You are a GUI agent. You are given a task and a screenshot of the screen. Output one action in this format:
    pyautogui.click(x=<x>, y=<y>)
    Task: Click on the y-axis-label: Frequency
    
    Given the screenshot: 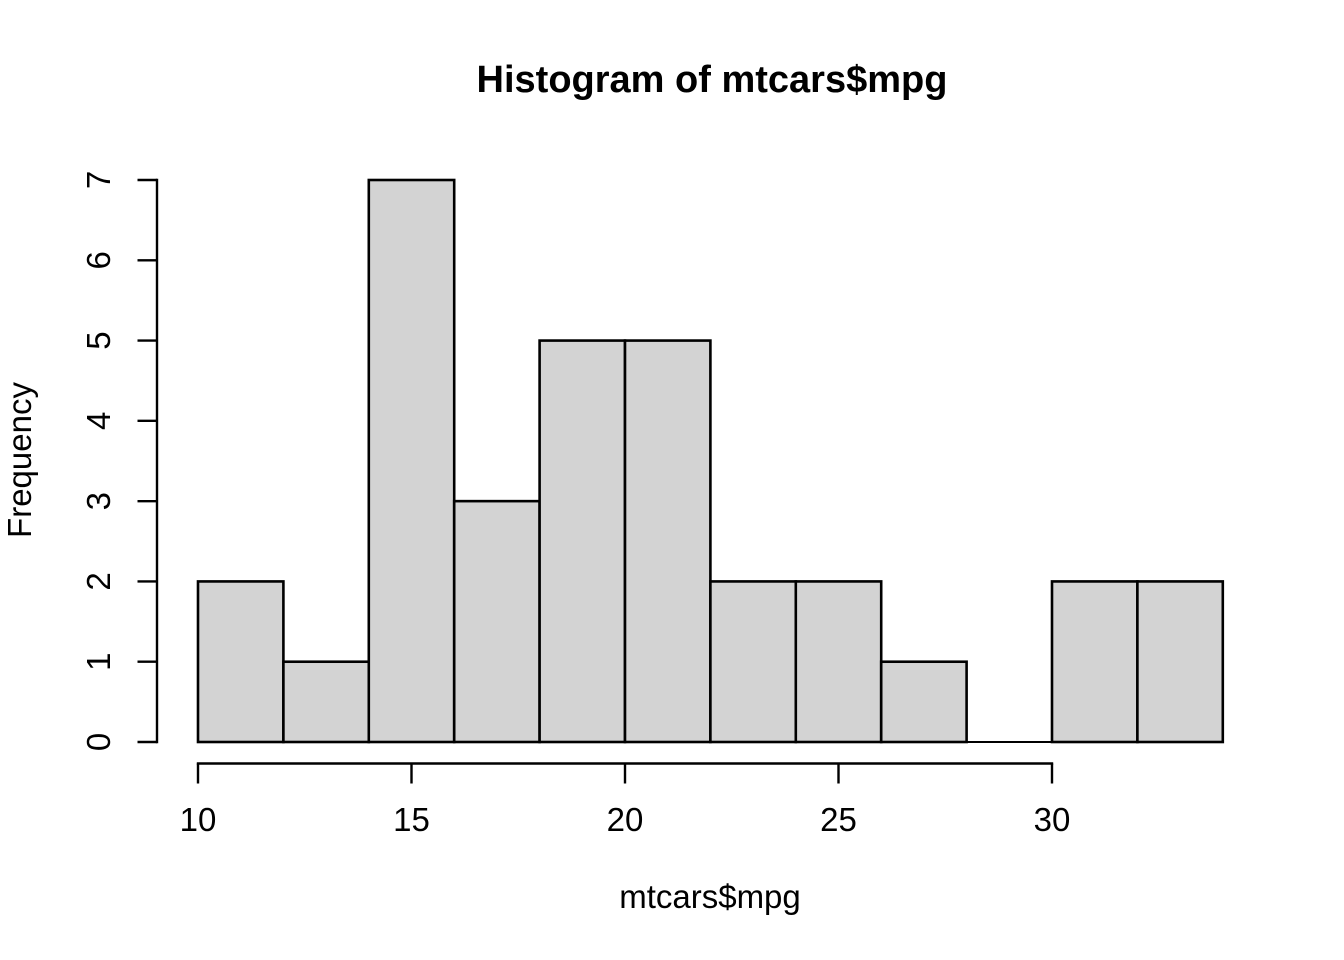 What is the action you would take?
    pyautogui.click(x=19, y=460)
    